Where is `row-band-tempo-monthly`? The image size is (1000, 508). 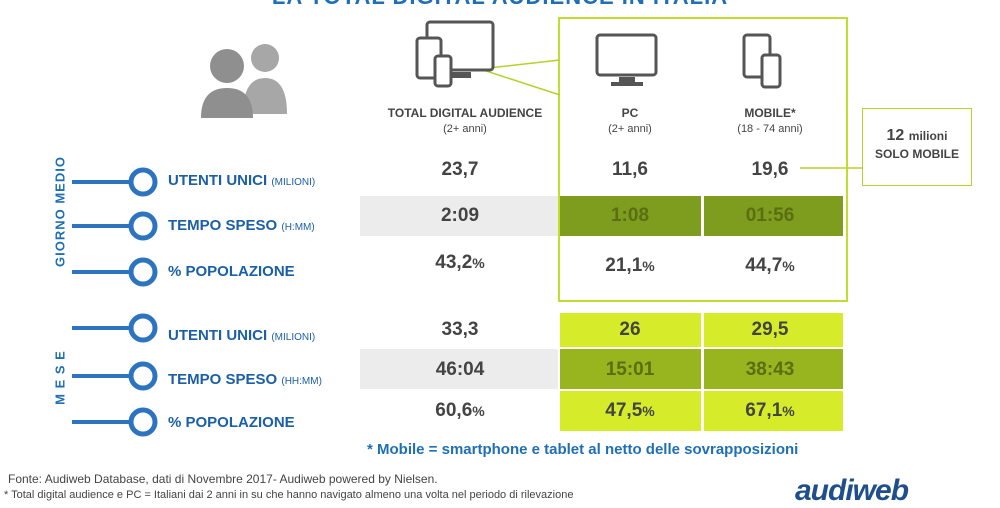
row-band-tempo-monthly is located at coordinates (459, 369).